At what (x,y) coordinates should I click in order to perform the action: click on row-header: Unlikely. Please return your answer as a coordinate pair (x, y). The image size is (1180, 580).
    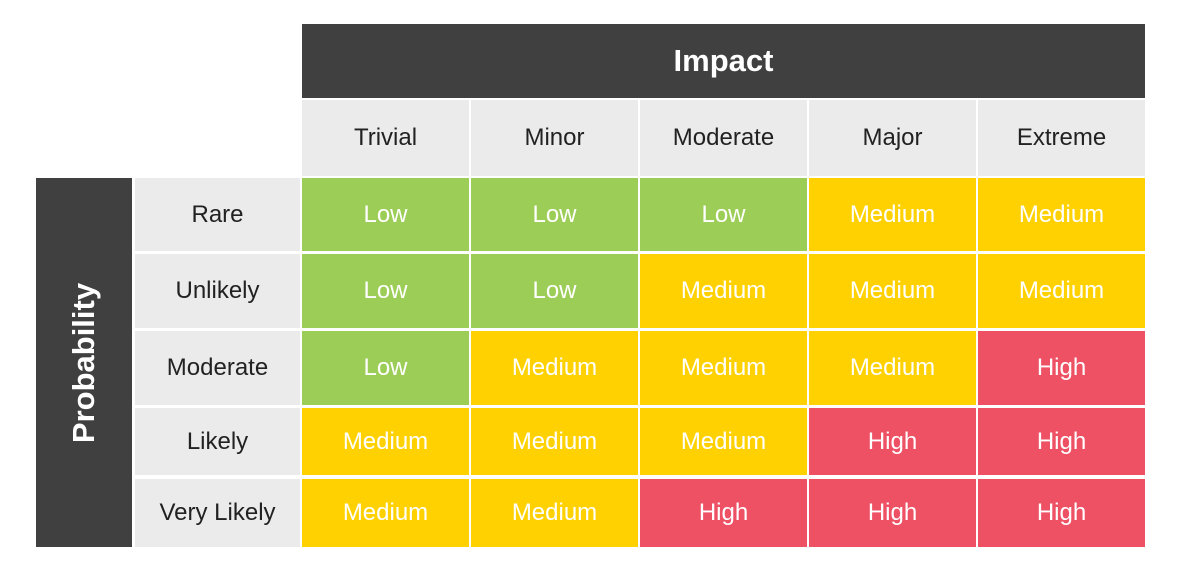
    Looking at the image, I should click on (217, 291).